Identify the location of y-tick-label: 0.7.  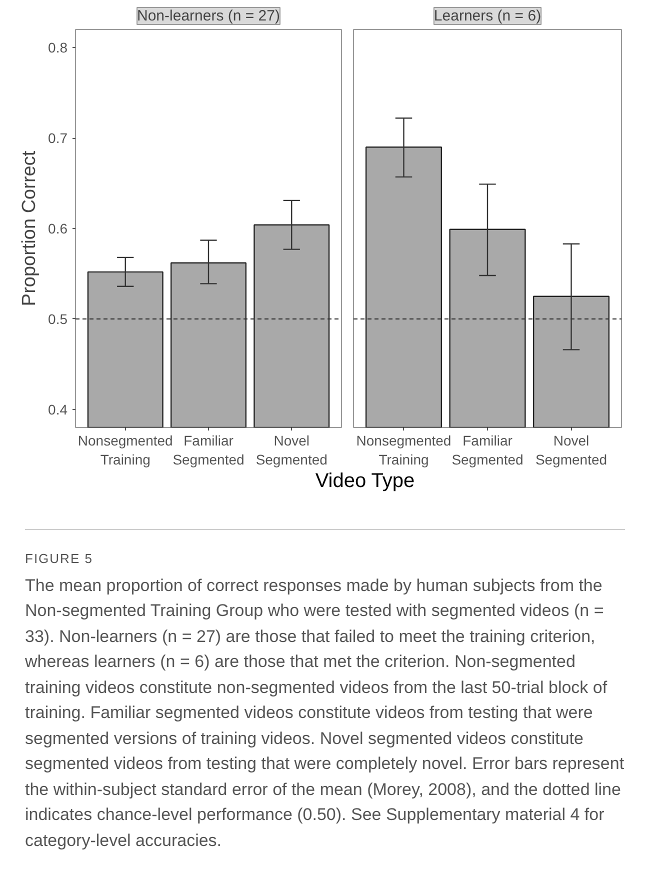
(58, 138).